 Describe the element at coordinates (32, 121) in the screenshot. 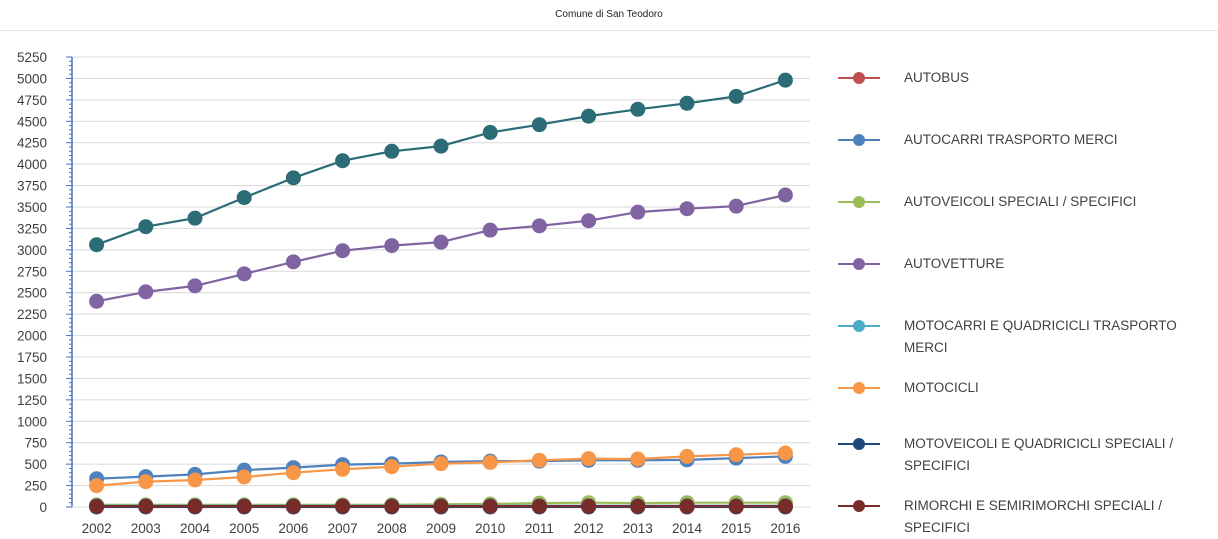

I see `y-tick-label: 4500` at that location.